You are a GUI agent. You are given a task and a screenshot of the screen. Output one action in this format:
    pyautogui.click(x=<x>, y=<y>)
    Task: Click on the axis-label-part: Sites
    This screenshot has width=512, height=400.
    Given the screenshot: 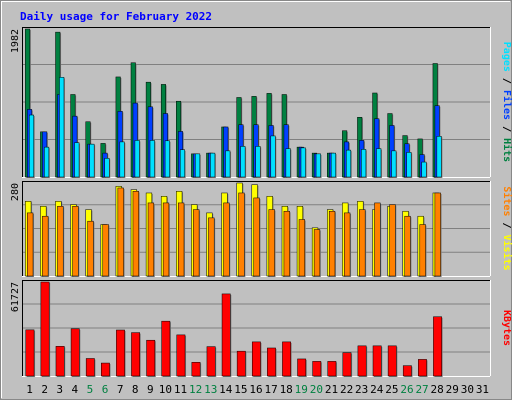 What is the action you would take?
    pyautogui.click(x=506, y=201)
    